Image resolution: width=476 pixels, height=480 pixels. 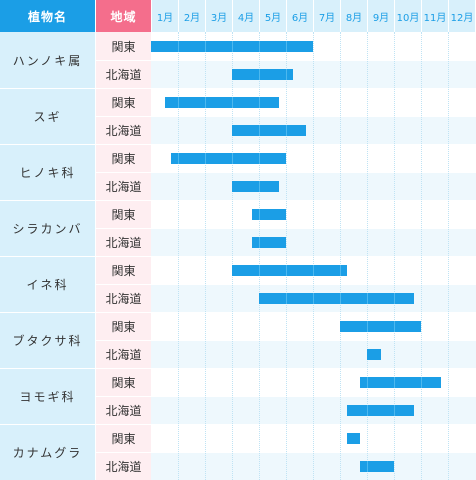 What do you see at coordinates (219, 16) in the screenshot?
I see `month-header: 3月` at bounding box center [219, 16].